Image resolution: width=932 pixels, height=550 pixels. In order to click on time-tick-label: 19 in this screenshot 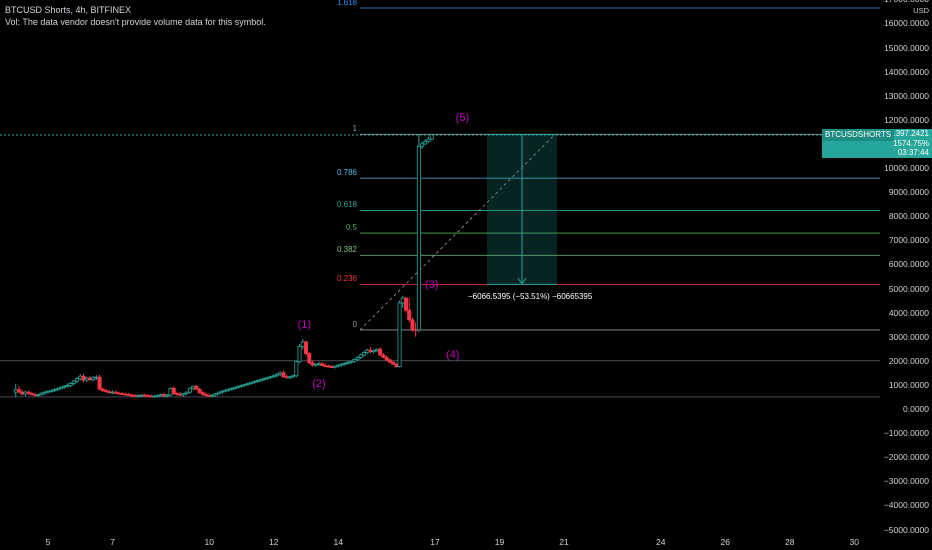, I will do `click(499, 542)`.